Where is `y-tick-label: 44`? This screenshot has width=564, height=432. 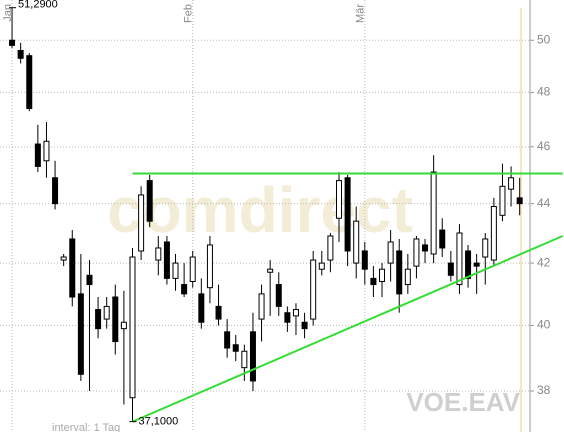
y-tick-label: 44 is located at coordinates (544, 203).